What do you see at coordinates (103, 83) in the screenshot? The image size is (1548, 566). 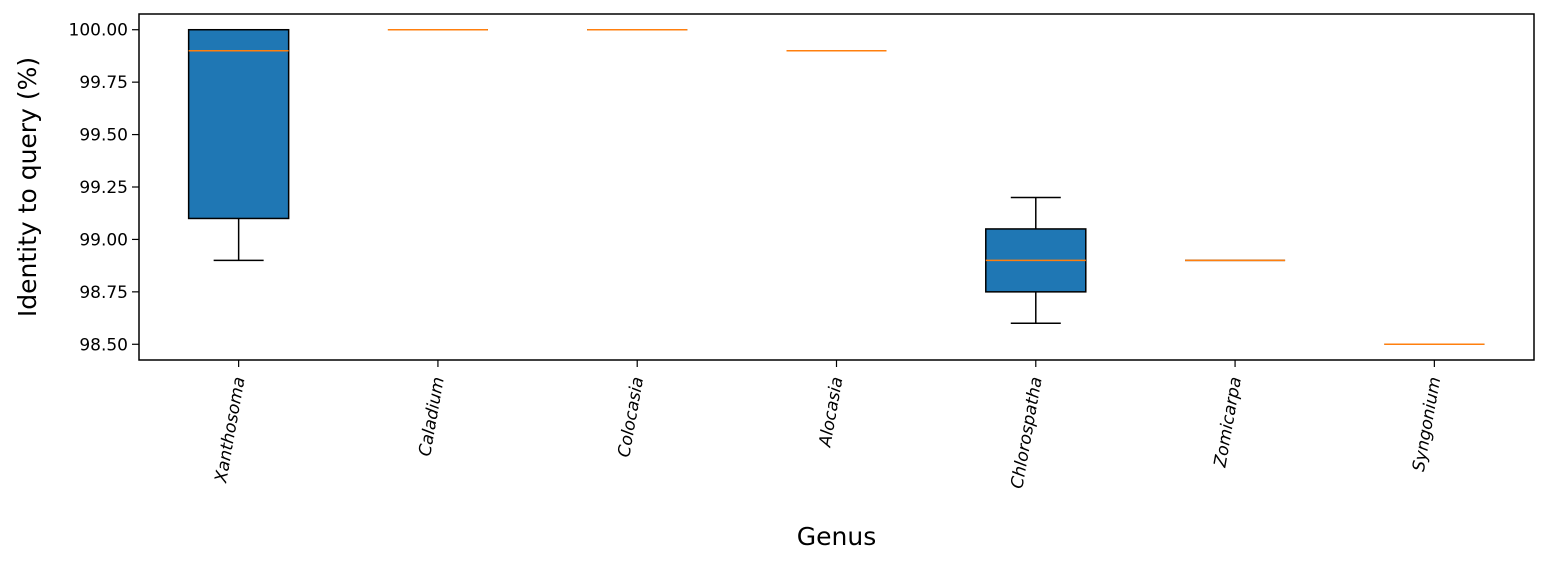 I see `y-tick-label: 99.75` at bounding box center [103, 83].